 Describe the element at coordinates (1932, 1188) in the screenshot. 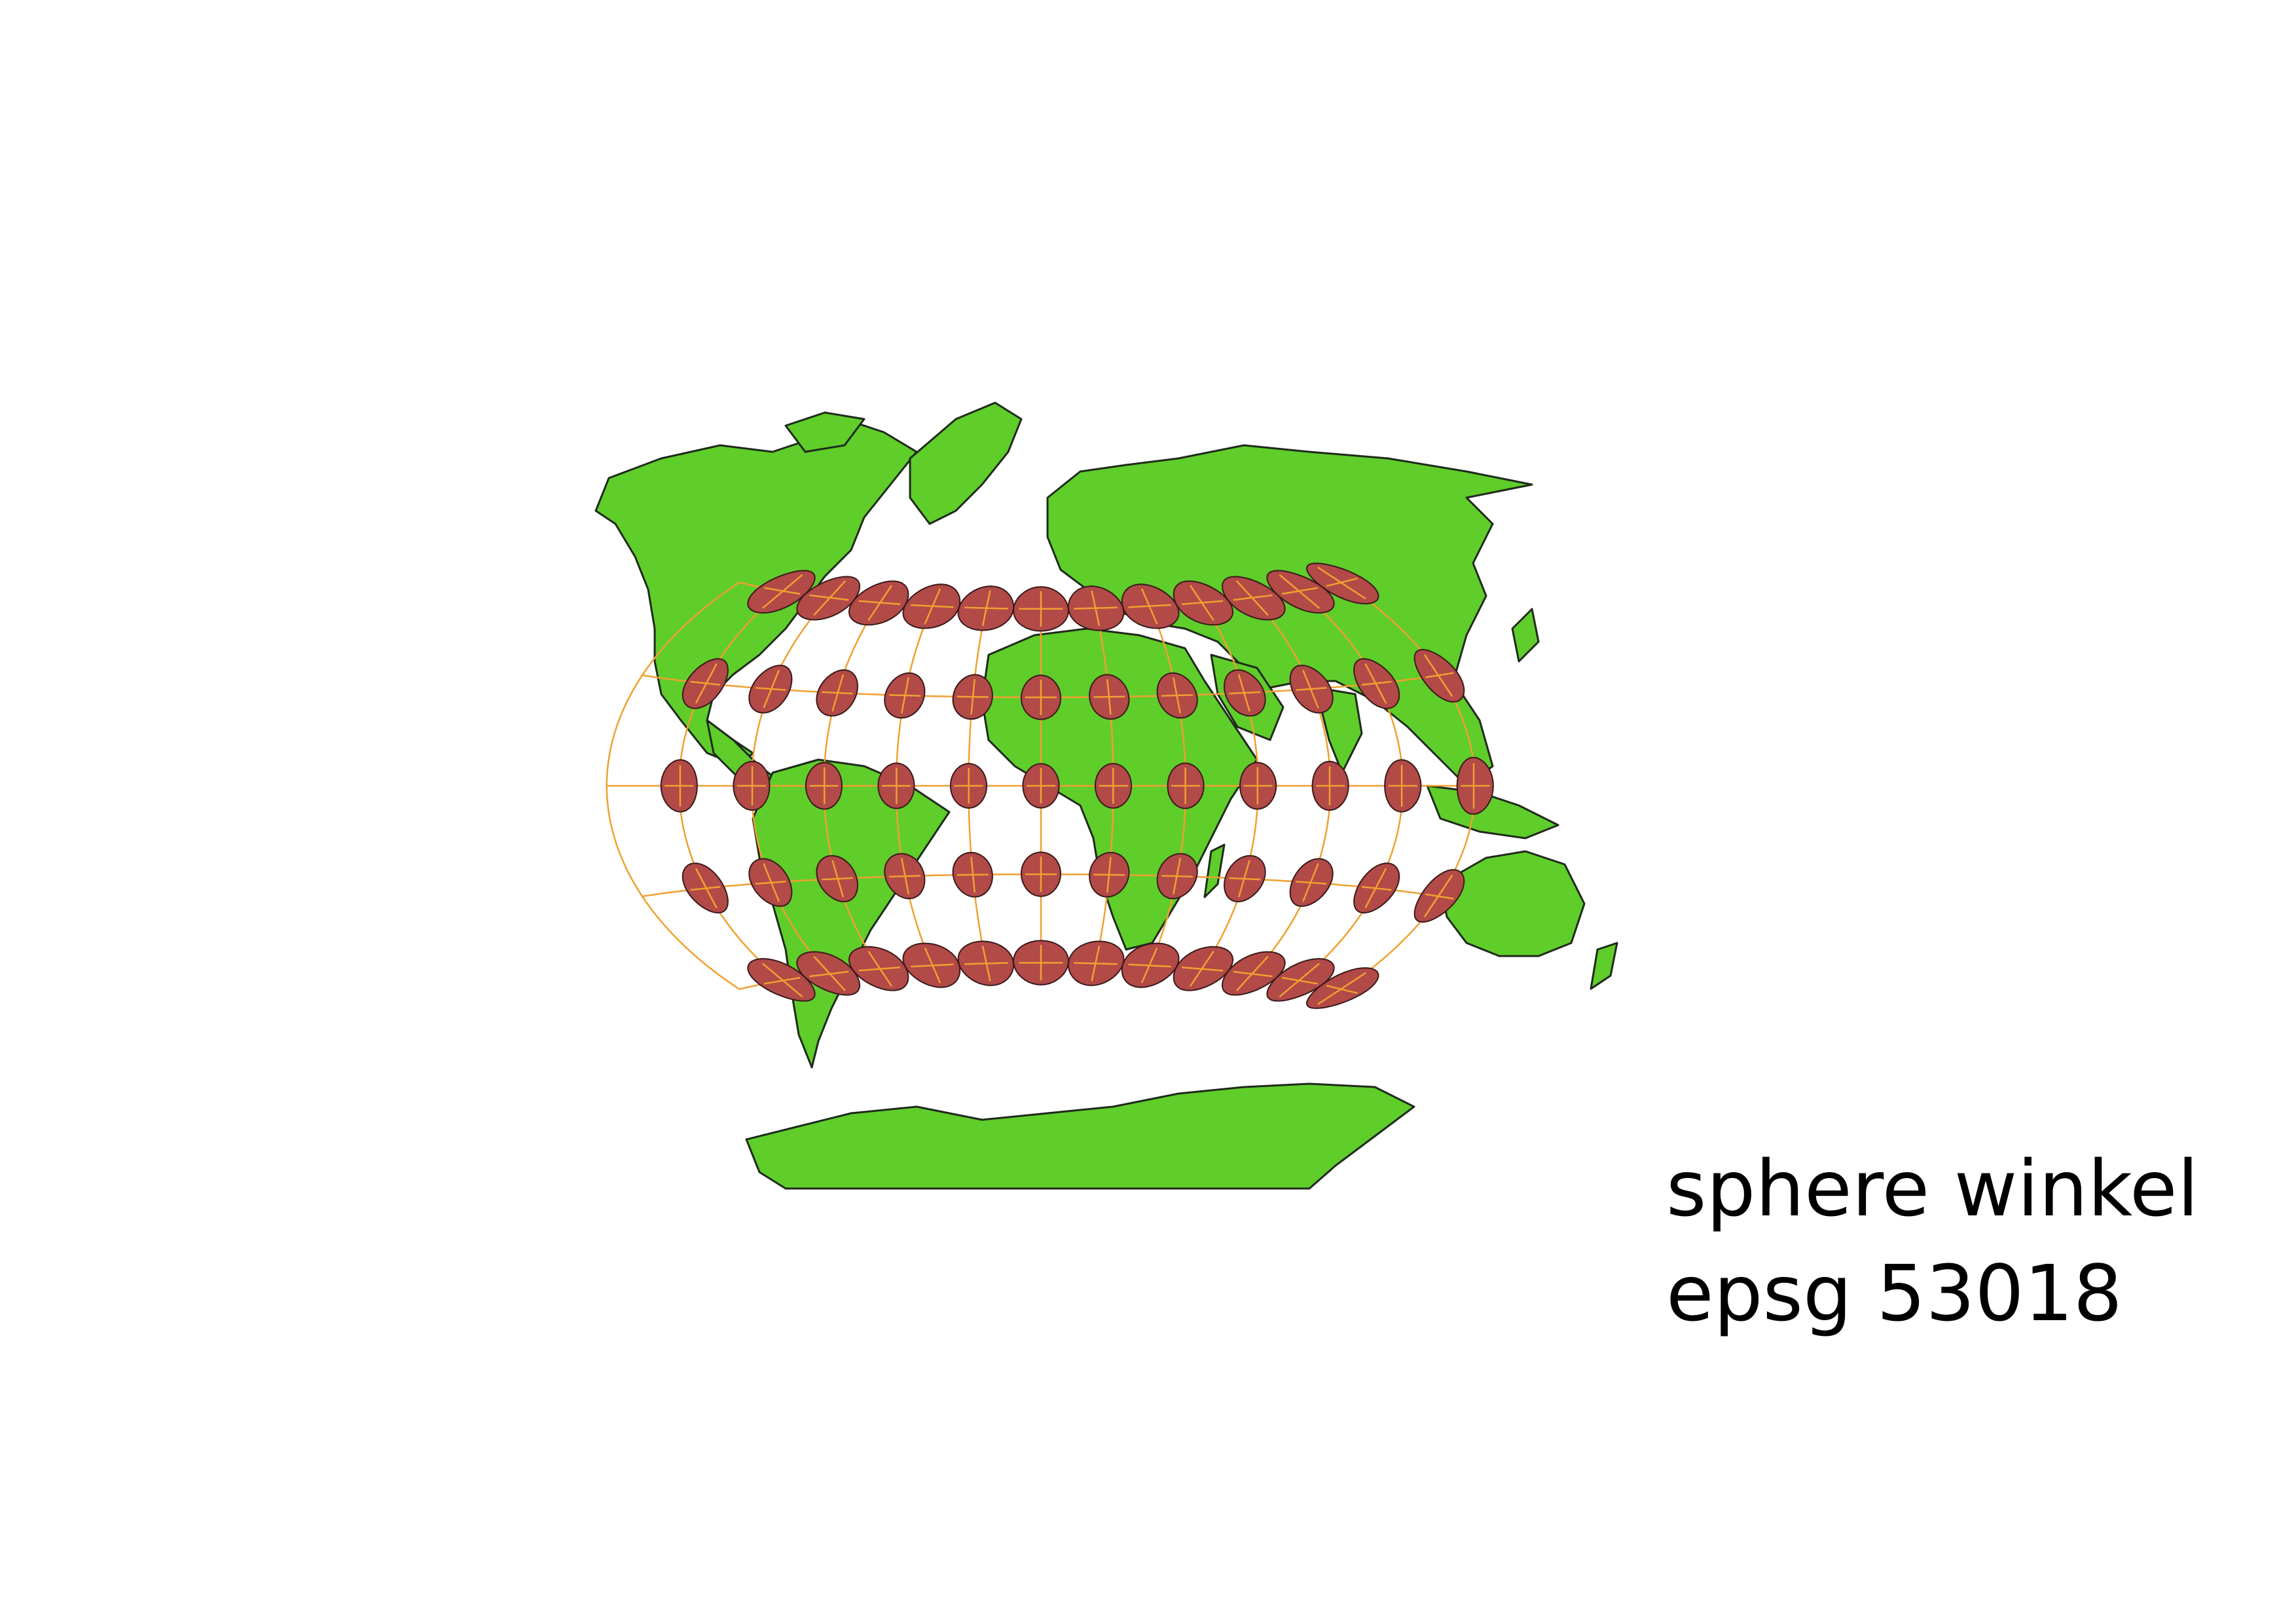

I see `caption-projection-name: sphere winkel` at that location.